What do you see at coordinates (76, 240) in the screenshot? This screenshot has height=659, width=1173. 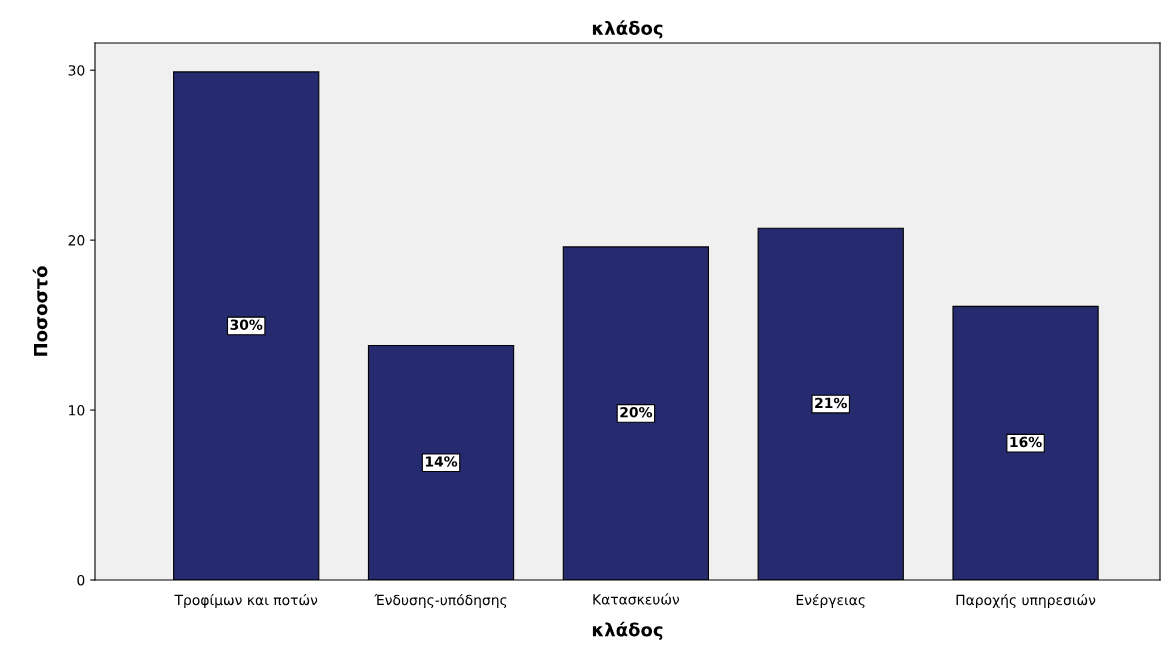 I see `y-tick-label: 20` at bounding box center [76, 240].